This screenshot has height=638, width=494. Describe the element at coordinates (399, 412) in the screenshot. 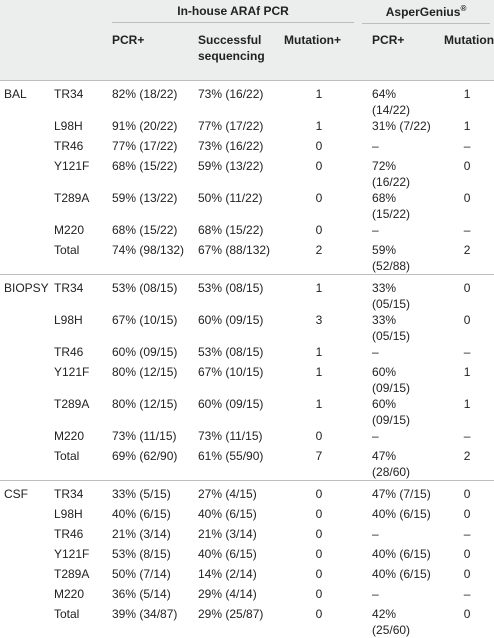

I see `aspergenius-pcr-value: 60% (09/15)` at that location.